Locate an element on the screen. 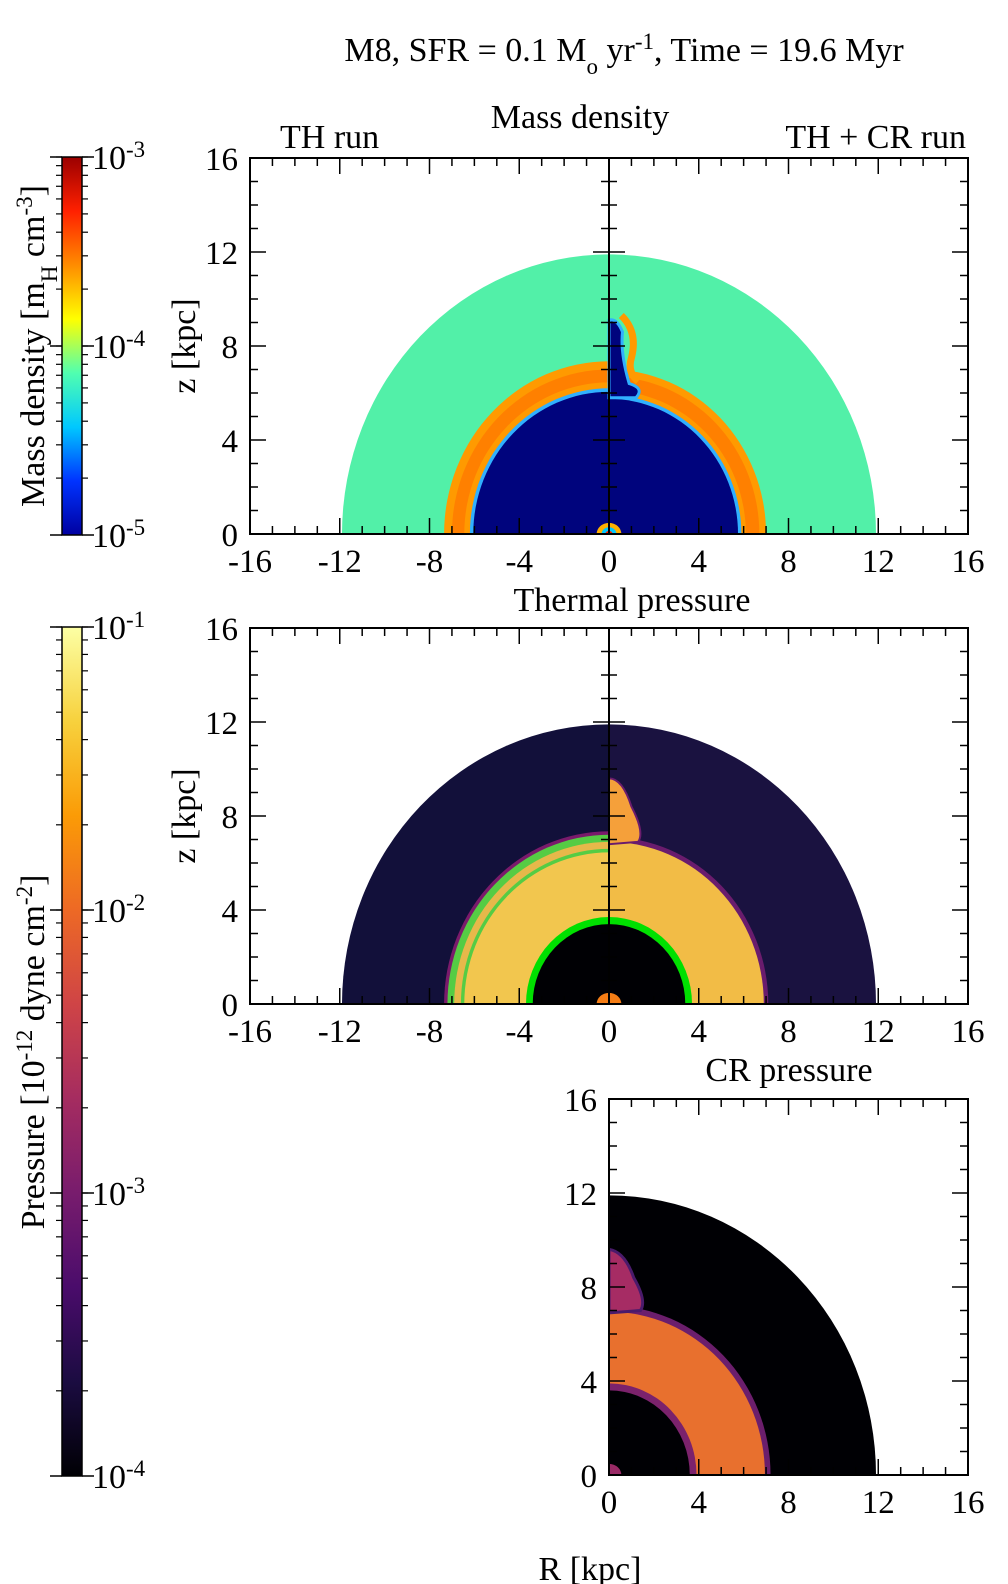 The height and width of the screenshot is (1584, 1008). thermal-map is located at coordinates (609, 864).